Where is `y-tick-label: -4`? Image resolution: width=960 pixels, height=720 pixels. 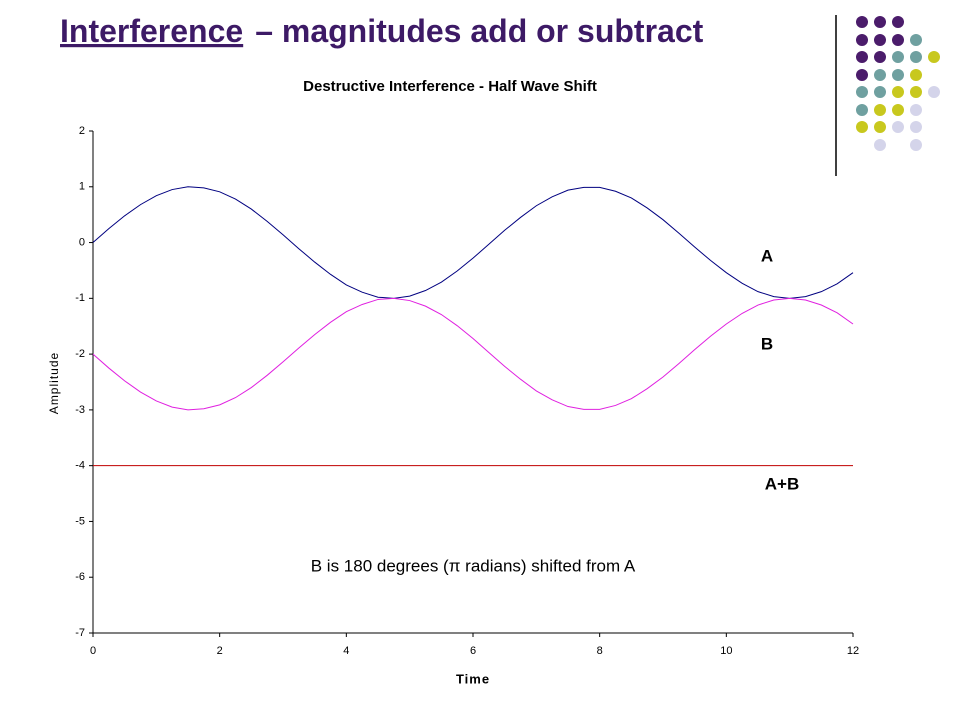
y-tick-label: -4 is located at coordinates (80, 466).